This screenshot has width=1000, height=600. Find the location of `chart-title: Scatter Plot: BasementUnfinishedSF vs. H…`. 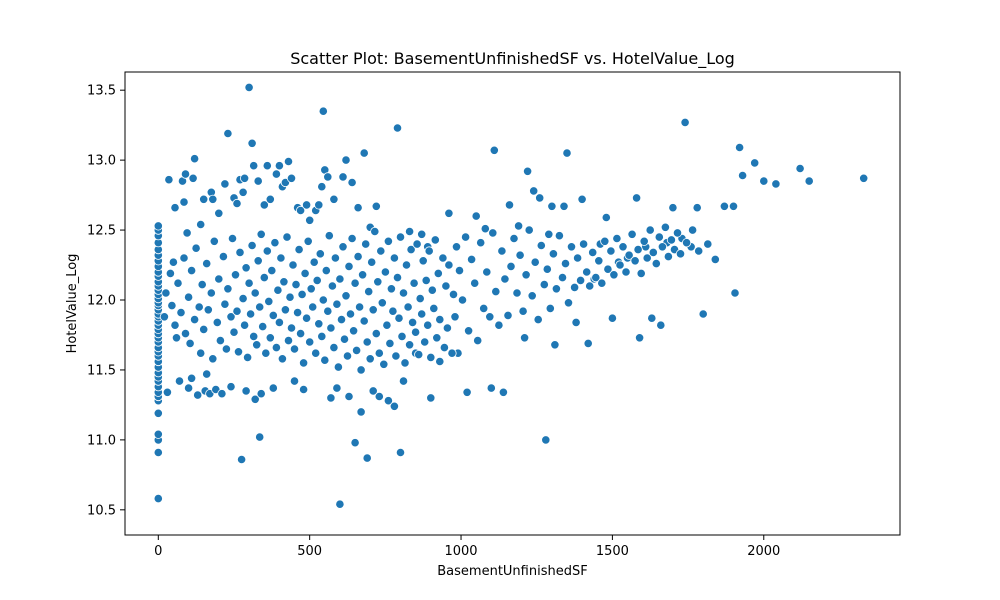

chart-title: Scatter Plot: BasementUnfinishedSF vs. H… is located at coordinates (512, 59).